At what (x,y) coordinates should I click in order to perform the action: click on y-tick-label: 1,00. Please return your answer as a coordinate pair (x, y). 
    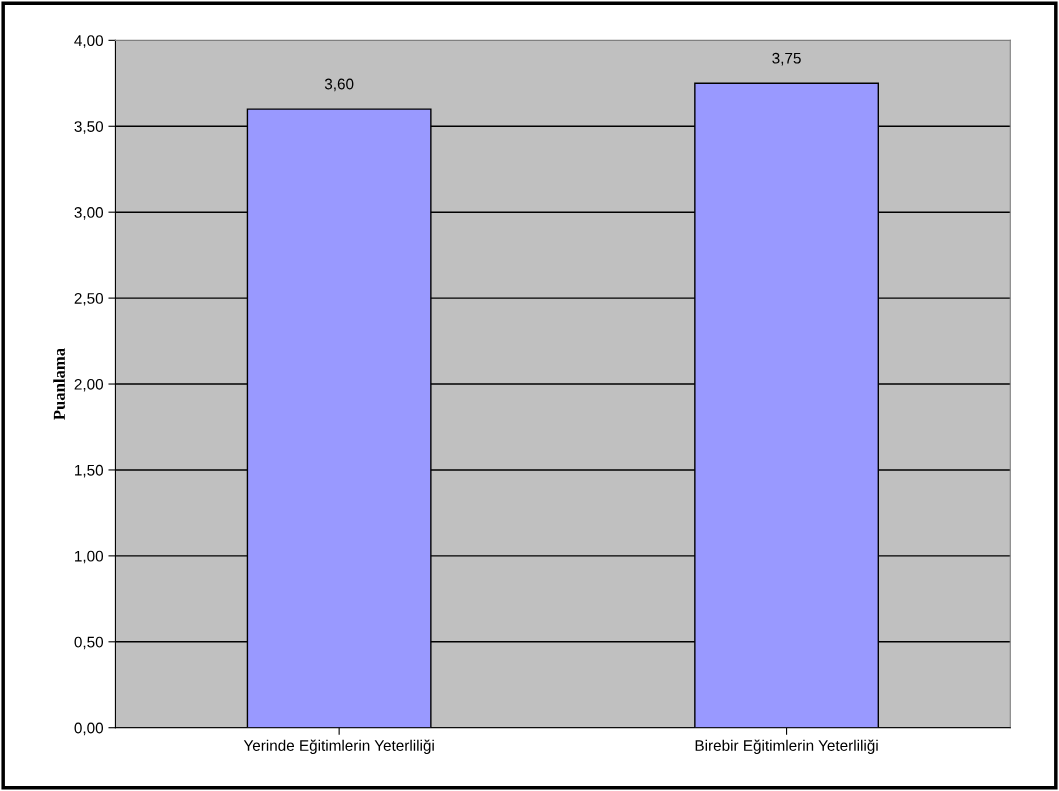
    Looking at the image, I should click on (89, 557).